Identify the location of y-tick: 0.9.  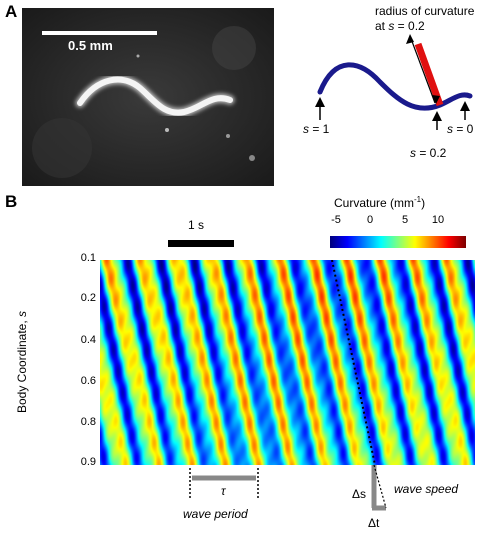
(88, 462).